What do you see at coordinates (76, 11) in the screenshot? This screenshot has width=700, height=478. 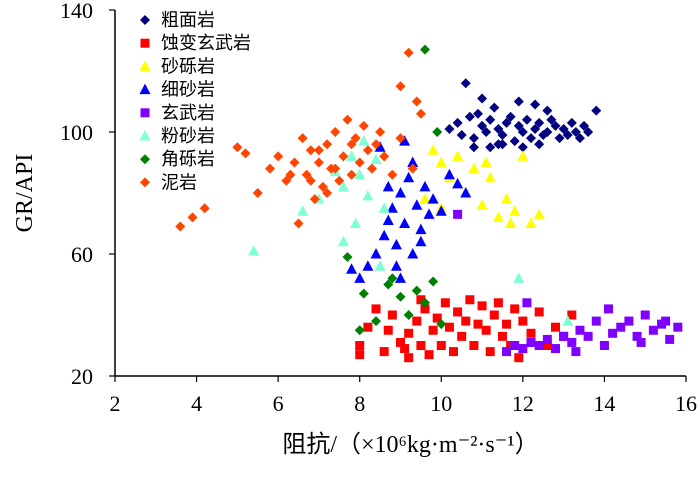 I see `y-tick-label: 140` at bounding box center [76, 11].